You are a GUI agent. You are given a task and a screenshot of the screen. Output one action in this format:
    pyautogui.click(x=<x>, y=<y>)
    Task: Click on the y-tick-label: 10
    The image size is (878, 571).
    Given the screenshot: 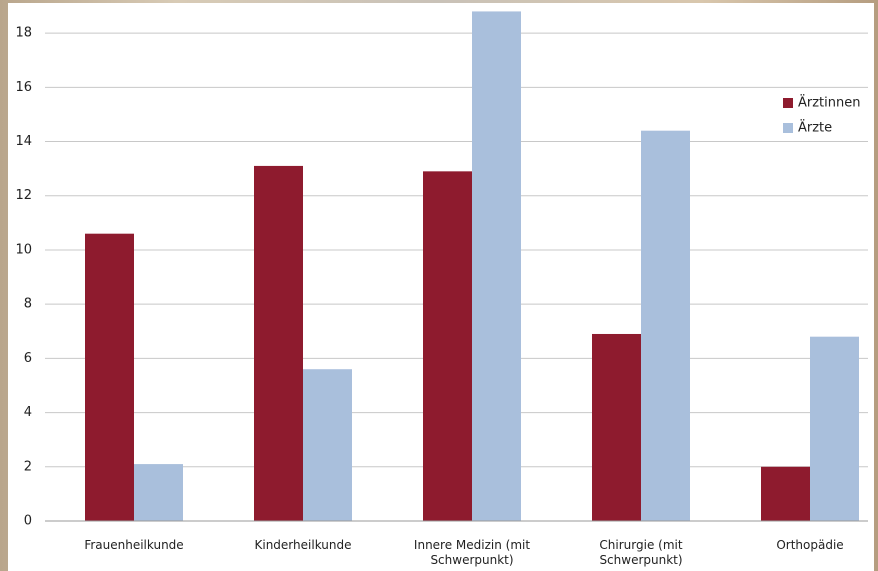 What is the action you would take?
    pyautogui.click(x=23, y=249)
    